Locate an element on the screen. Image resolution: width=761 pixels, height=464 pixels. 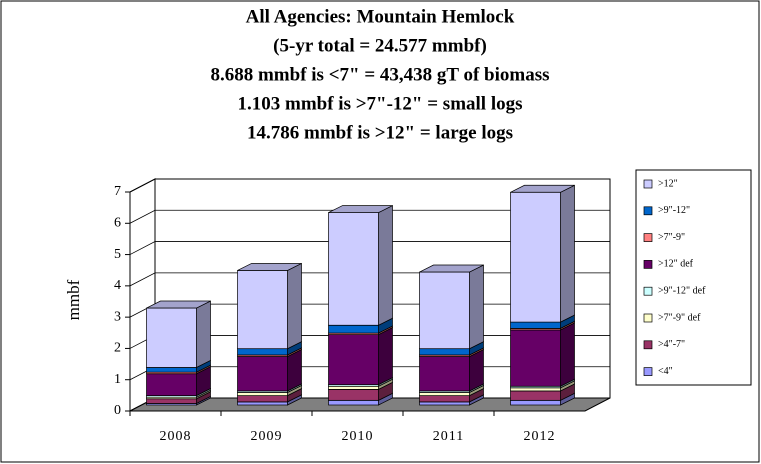
chart-title: 14.786 mmbf is >12" = large logs is located at coordinates (380, 132).